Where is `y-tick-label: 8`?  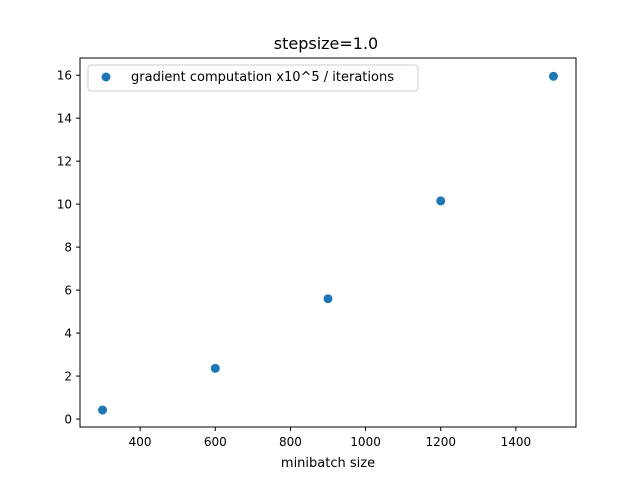
y-tick-label: 8 is located at coordinates (68, 248).